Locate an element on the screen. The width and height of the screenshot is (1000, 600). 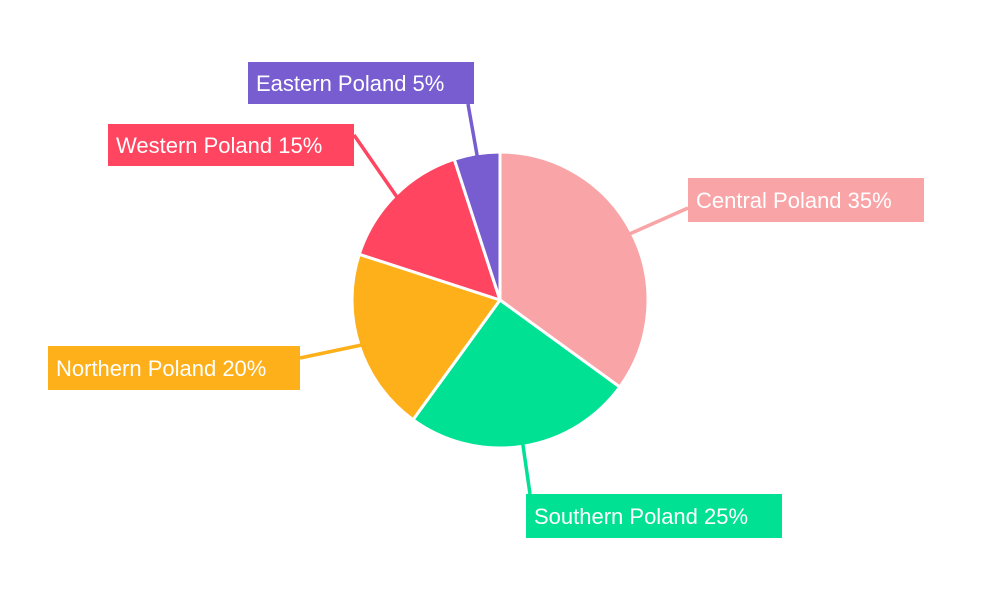
slice-label-western-poland: Western Poland 15% is located at coordinates (231, 145).